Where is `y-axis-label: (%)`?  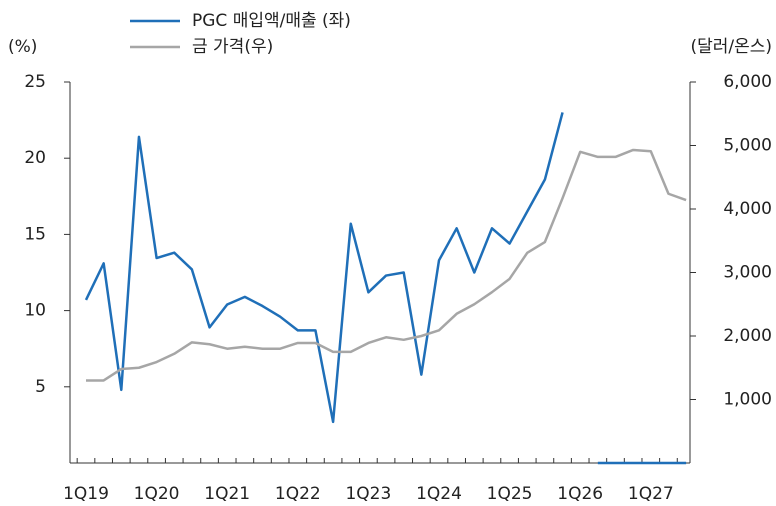 y-axis-label: (%) is located at coordinates (22, 47).